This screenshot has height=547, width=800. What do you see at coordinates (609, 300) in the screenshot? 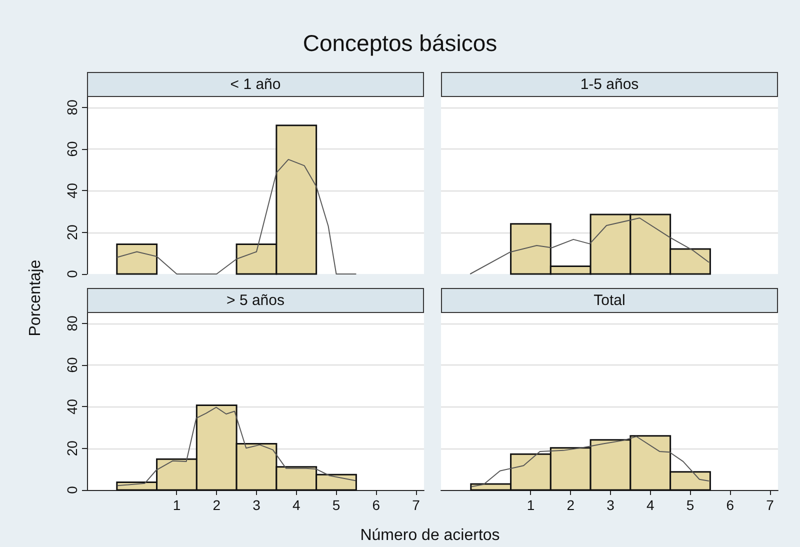
I see `chart-subtitle: Total` at bounding box center [609, 300].